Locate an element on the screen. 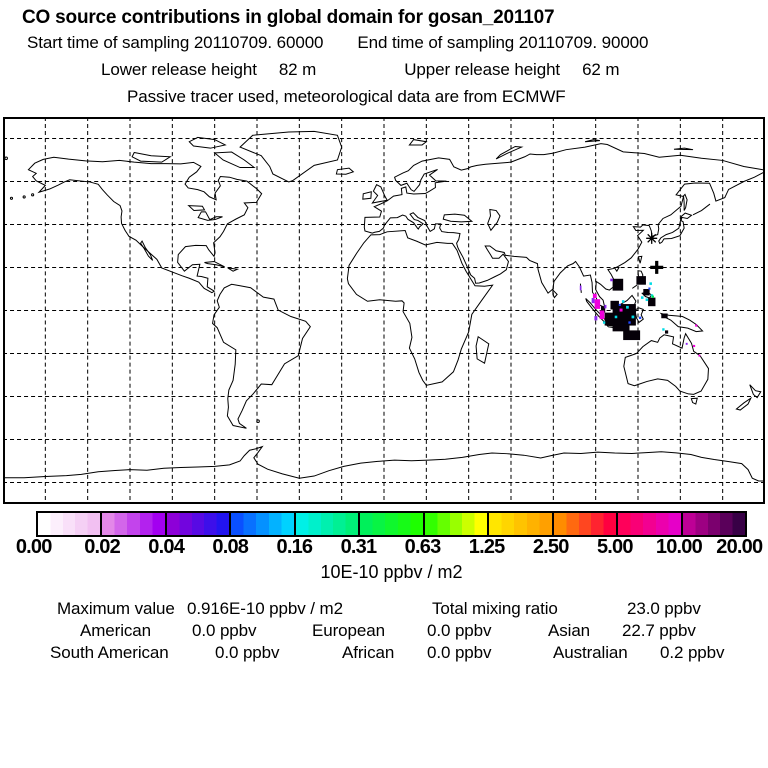 This screenshot has width=768, height=768. upper-release-label: Upper release height is located at coordinates (482, 69).